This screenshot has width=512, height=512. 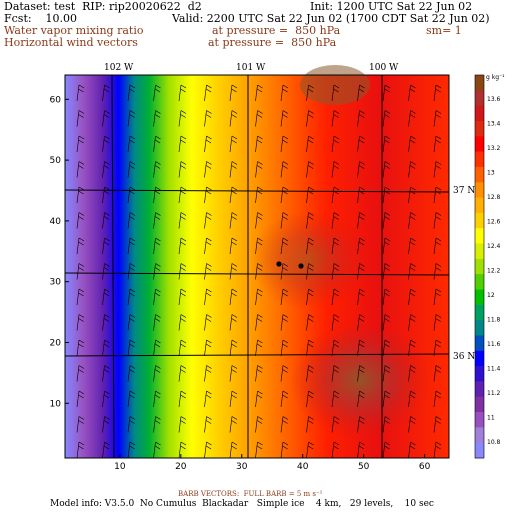 What do you see at coordinates (495, 77) in the screenshot?
I see `colorbar-unit: g kg⁻¹` at bounding box center [495, 77].